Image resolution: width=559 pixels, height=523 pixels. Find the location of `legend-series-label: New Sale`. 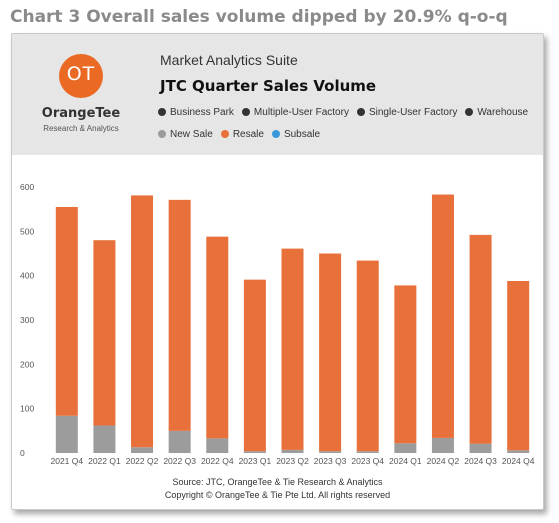

legend-series-label: New Sale is located at coordinates (191, 134).